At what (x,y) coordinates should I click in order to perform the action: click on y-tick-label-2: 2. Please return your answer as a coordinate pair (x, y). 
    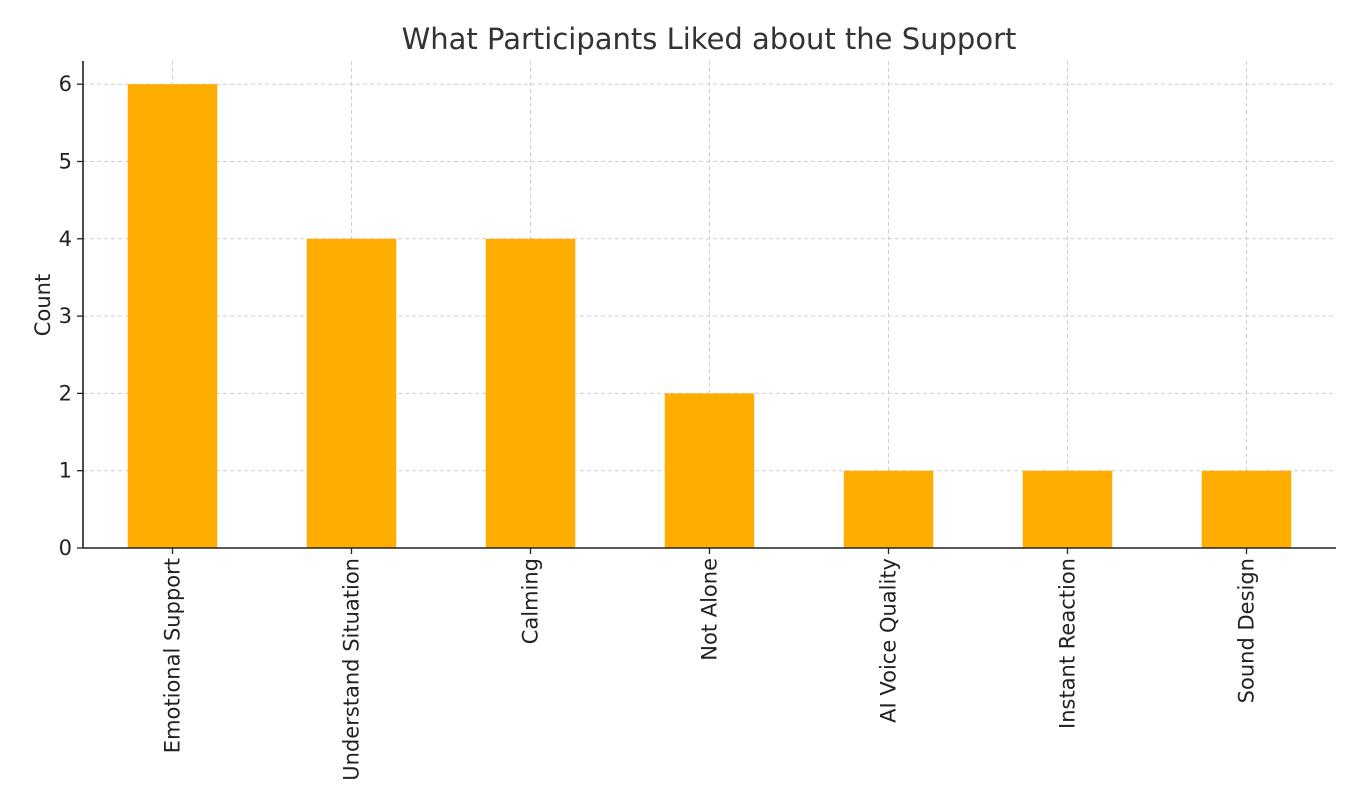
    Looking at the image, I should click on (65, 393).